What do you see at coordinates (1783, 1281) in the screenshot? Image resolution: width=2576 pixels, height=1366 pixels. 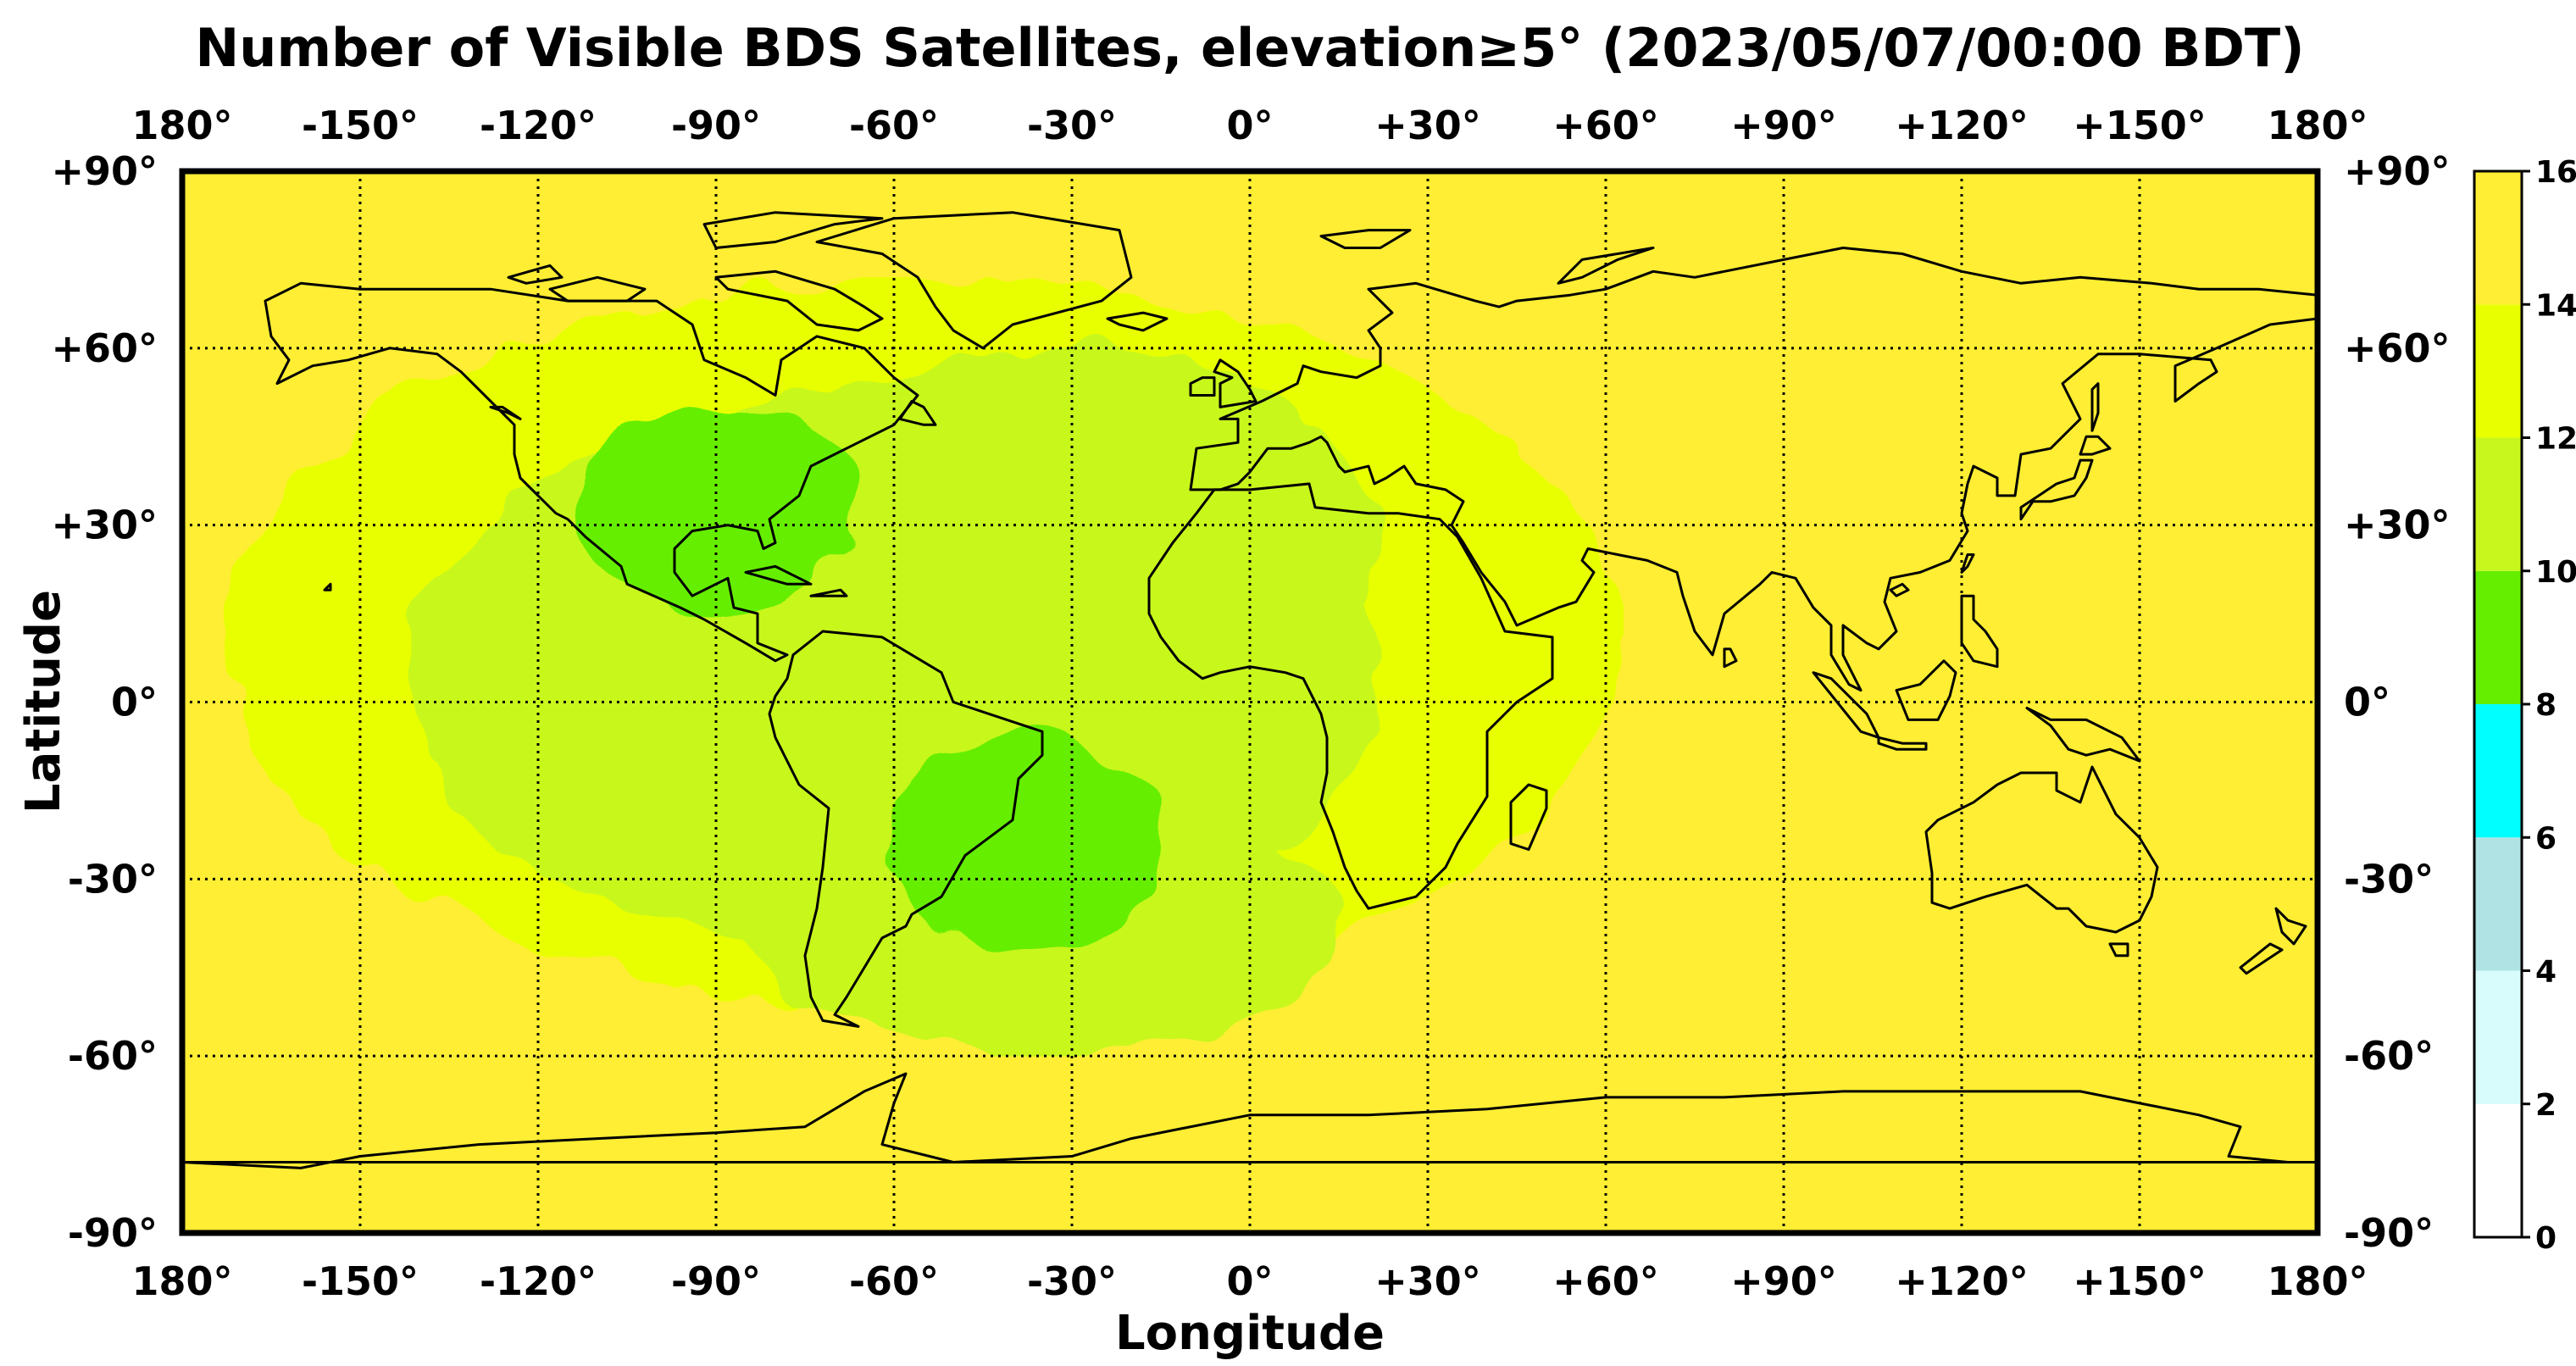 I see `x-tick-label-bottom: +90°` at bounding box center [1783, 1281].